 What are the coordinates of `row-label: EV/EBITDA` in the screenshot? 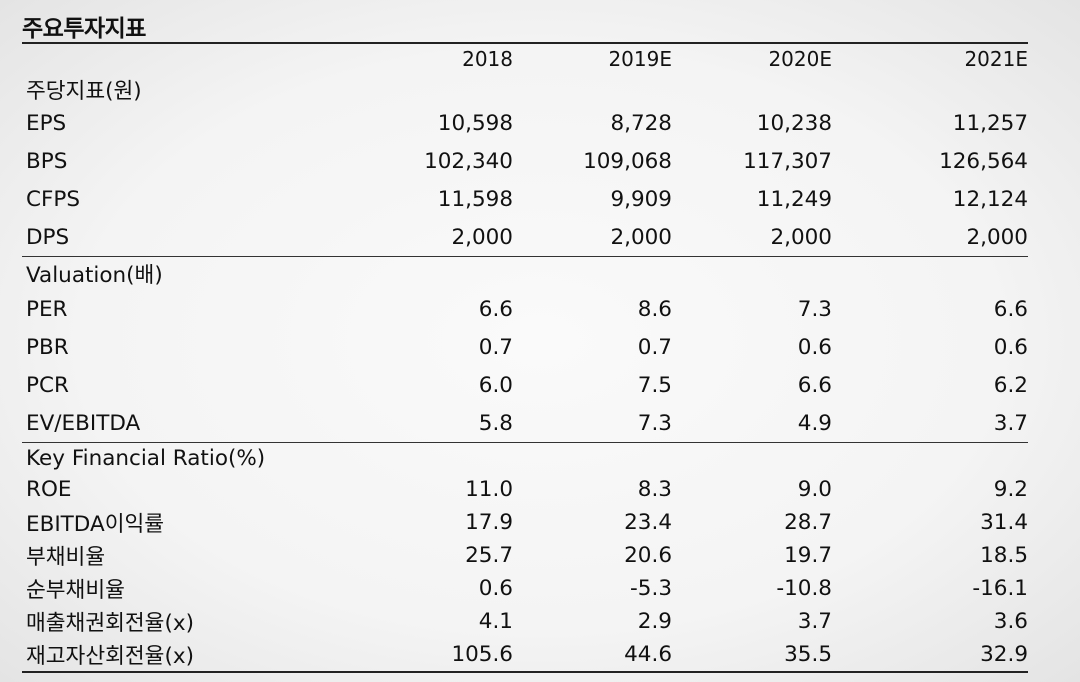 It's located at (83, 423).